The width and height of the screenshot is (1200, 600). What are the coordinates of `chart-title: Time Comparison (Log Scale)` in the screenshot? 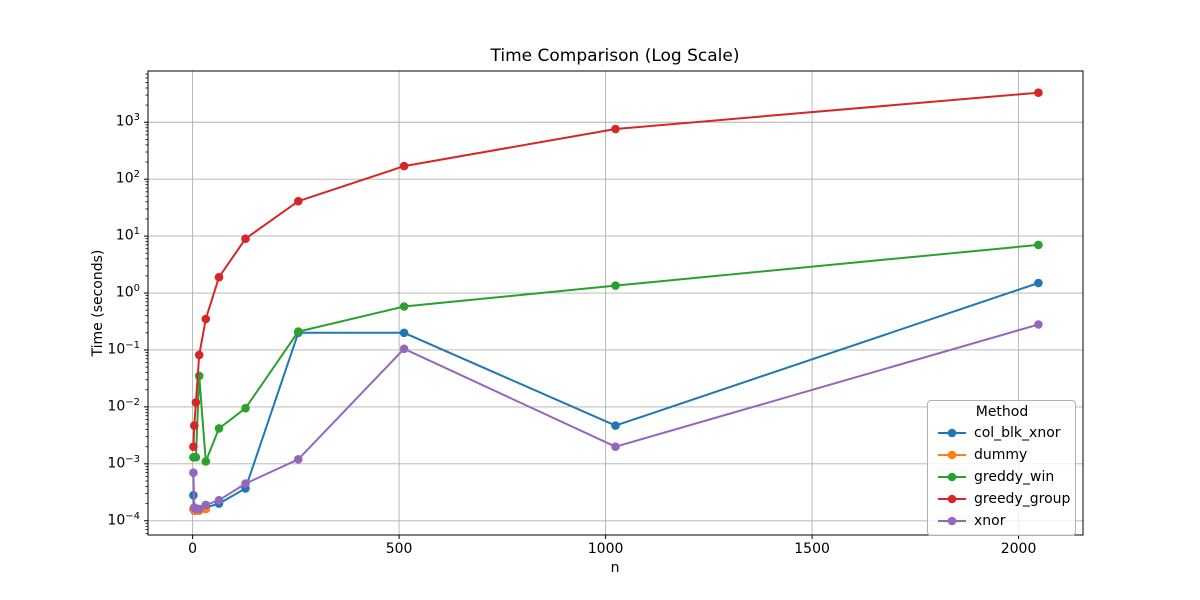 It's located at (615, 56).